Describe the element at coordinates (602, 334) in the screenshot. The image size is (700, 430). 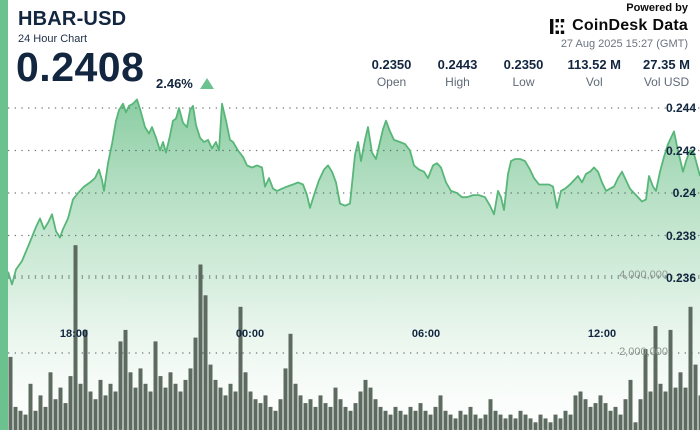
I see `time-axis-tick: 12:00` at that location.